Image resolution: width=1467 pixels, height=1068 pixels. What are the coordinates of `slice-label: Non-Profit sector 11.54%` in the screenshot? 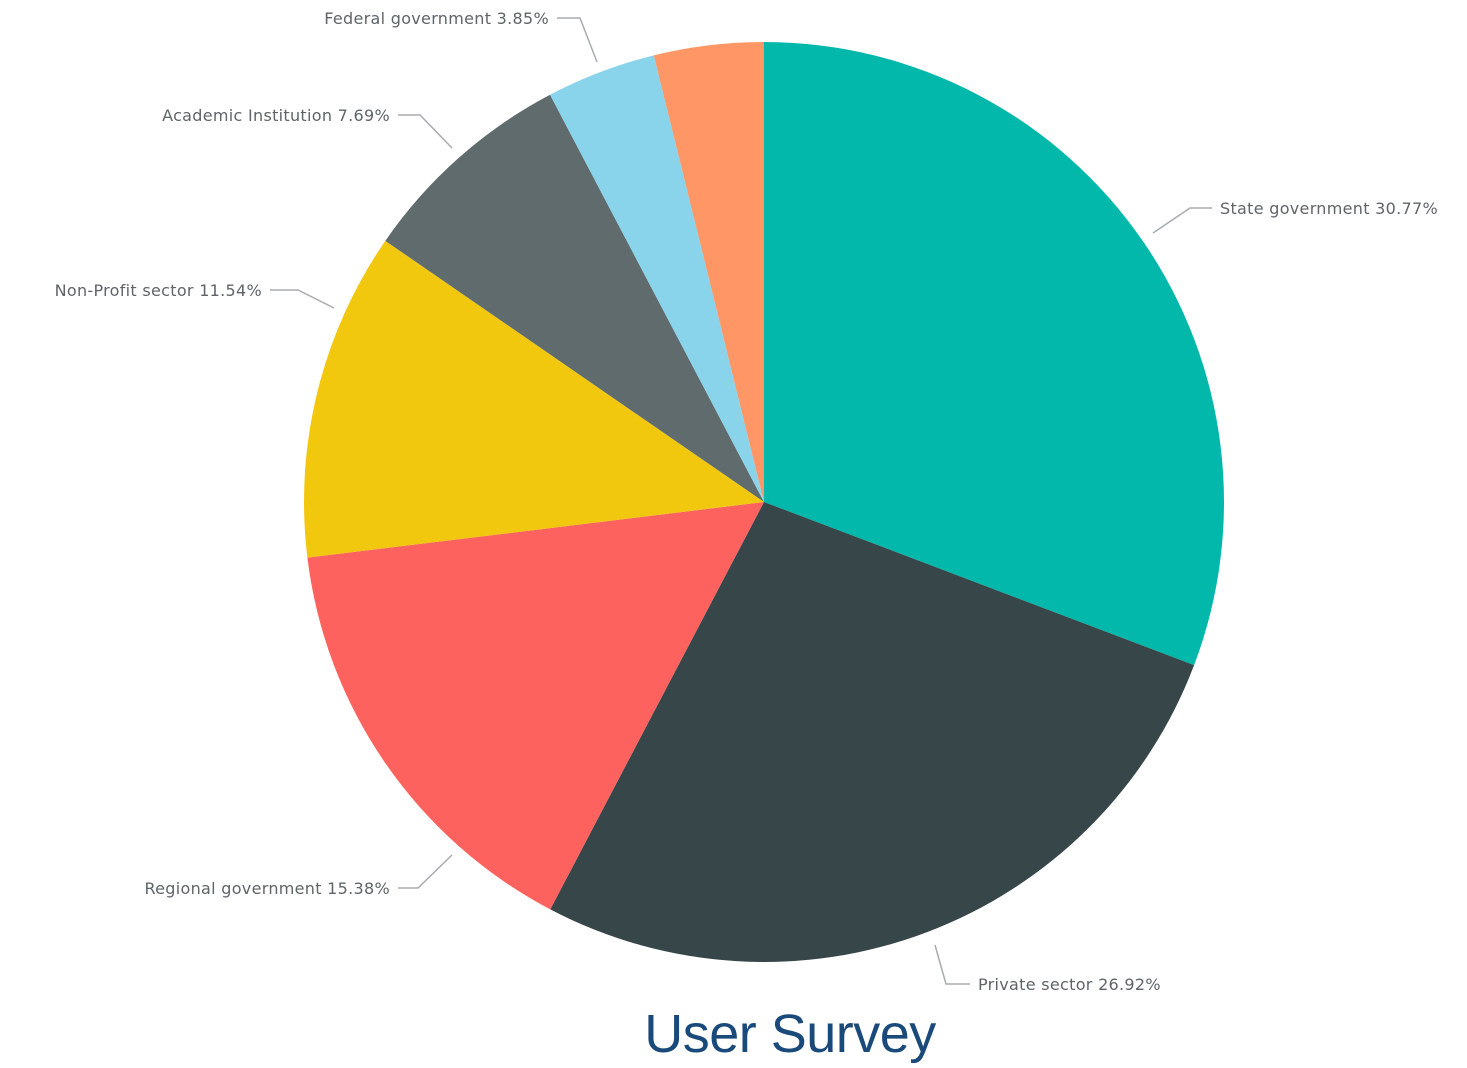 It's located at (158, 290).